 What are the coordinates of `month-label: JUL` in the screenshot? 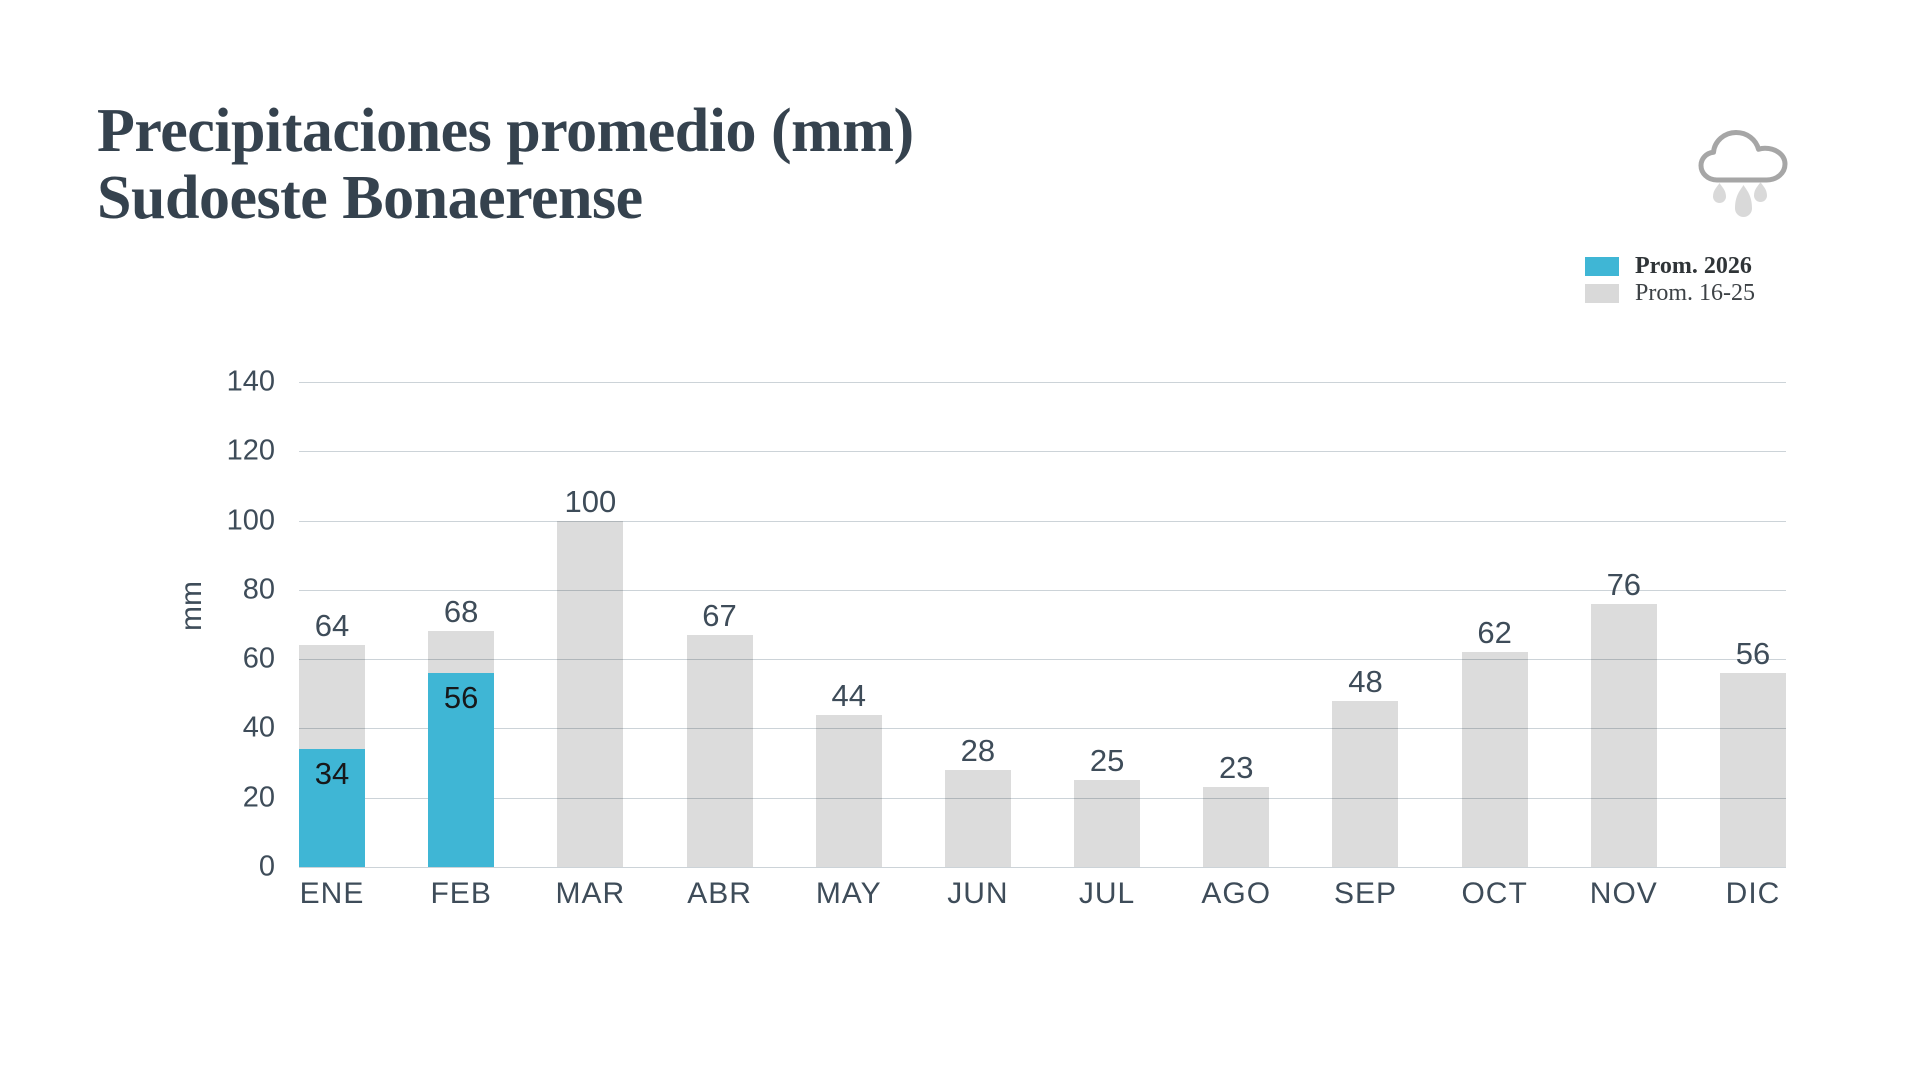 It's located at (1107, 893).